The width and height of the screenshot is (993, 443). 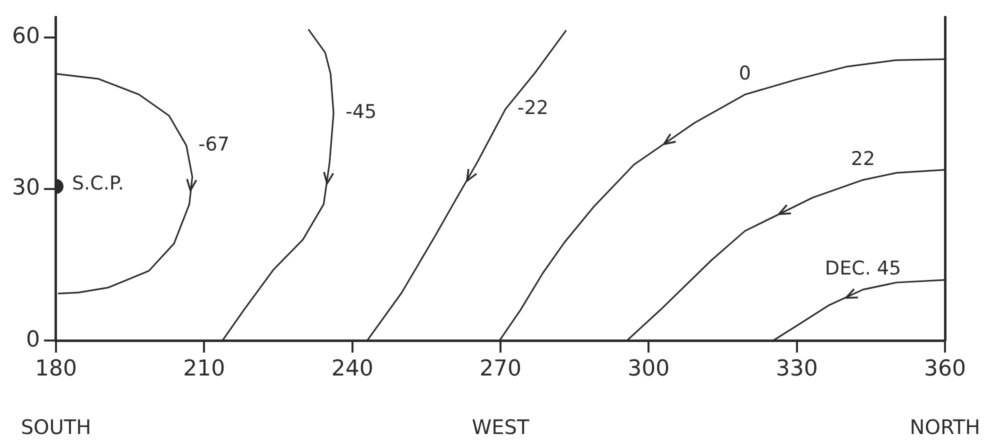 What do you see at coordinates (945, 369) in the screenshot?
I see `x-tick-label: 360` at bounding box center [945, 369].